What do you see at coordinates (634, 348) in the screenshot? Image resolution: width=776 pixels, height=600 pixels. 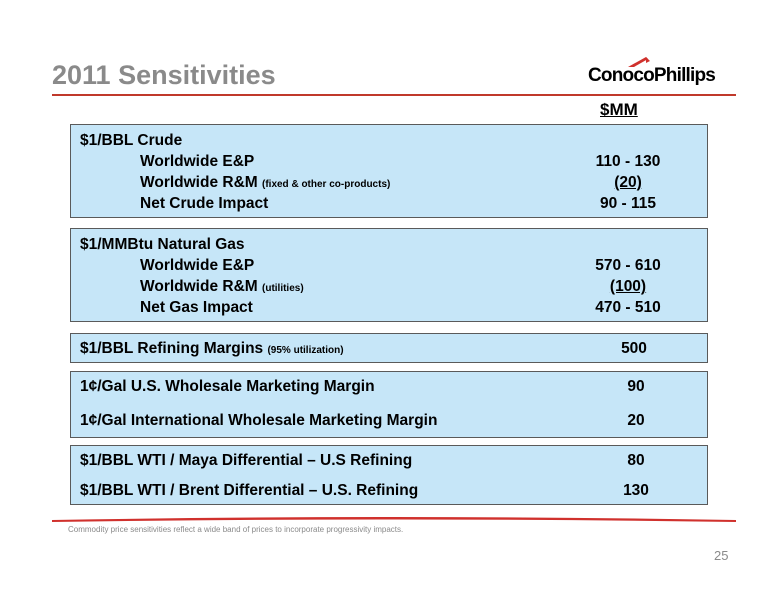 I see `refining-value: 500` at bounding box center [634, 348].